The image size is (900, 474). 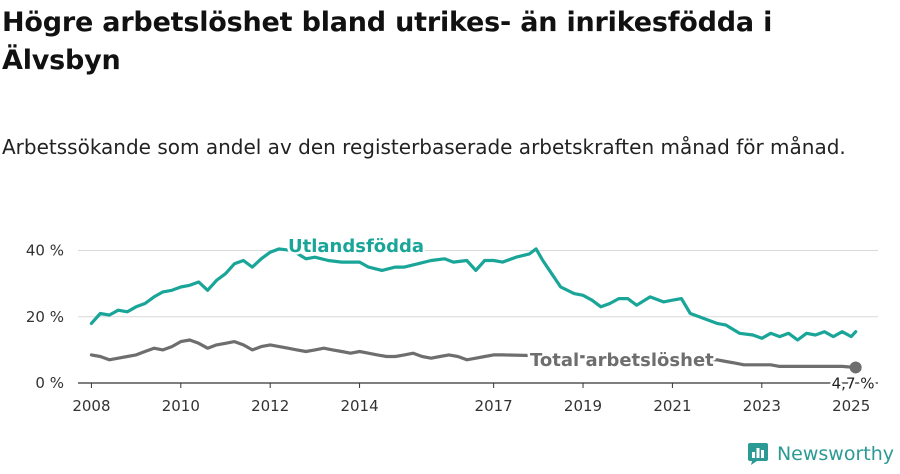 I want to click on x-tick-label: 2017, so click(x=494, y=406).